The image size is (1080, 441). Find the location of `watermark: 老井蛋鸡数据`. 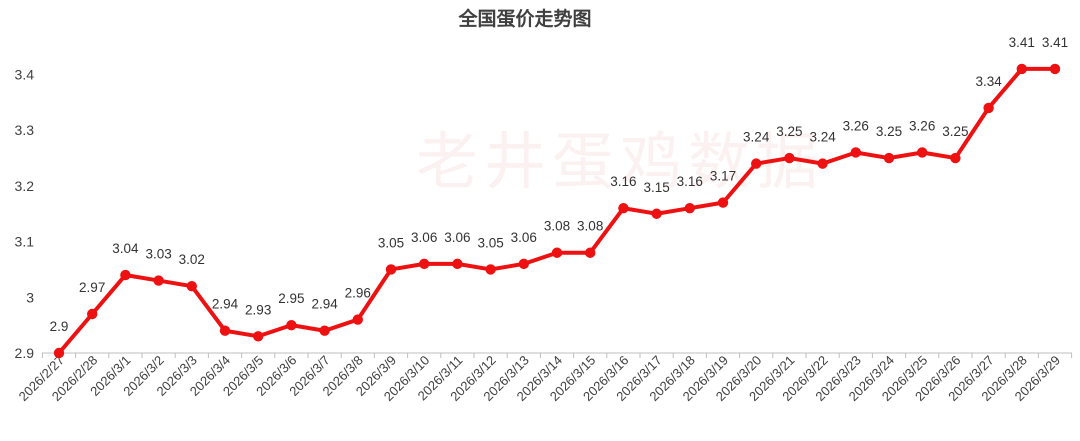

watermark: 老井蛋鸡数据 is located at coordinates (620, 161).